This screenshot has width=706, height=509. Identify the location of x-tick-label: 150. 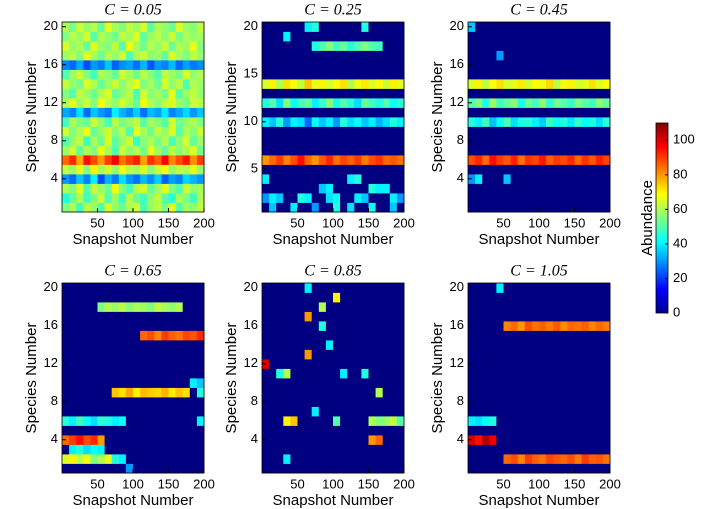
(575, 222).